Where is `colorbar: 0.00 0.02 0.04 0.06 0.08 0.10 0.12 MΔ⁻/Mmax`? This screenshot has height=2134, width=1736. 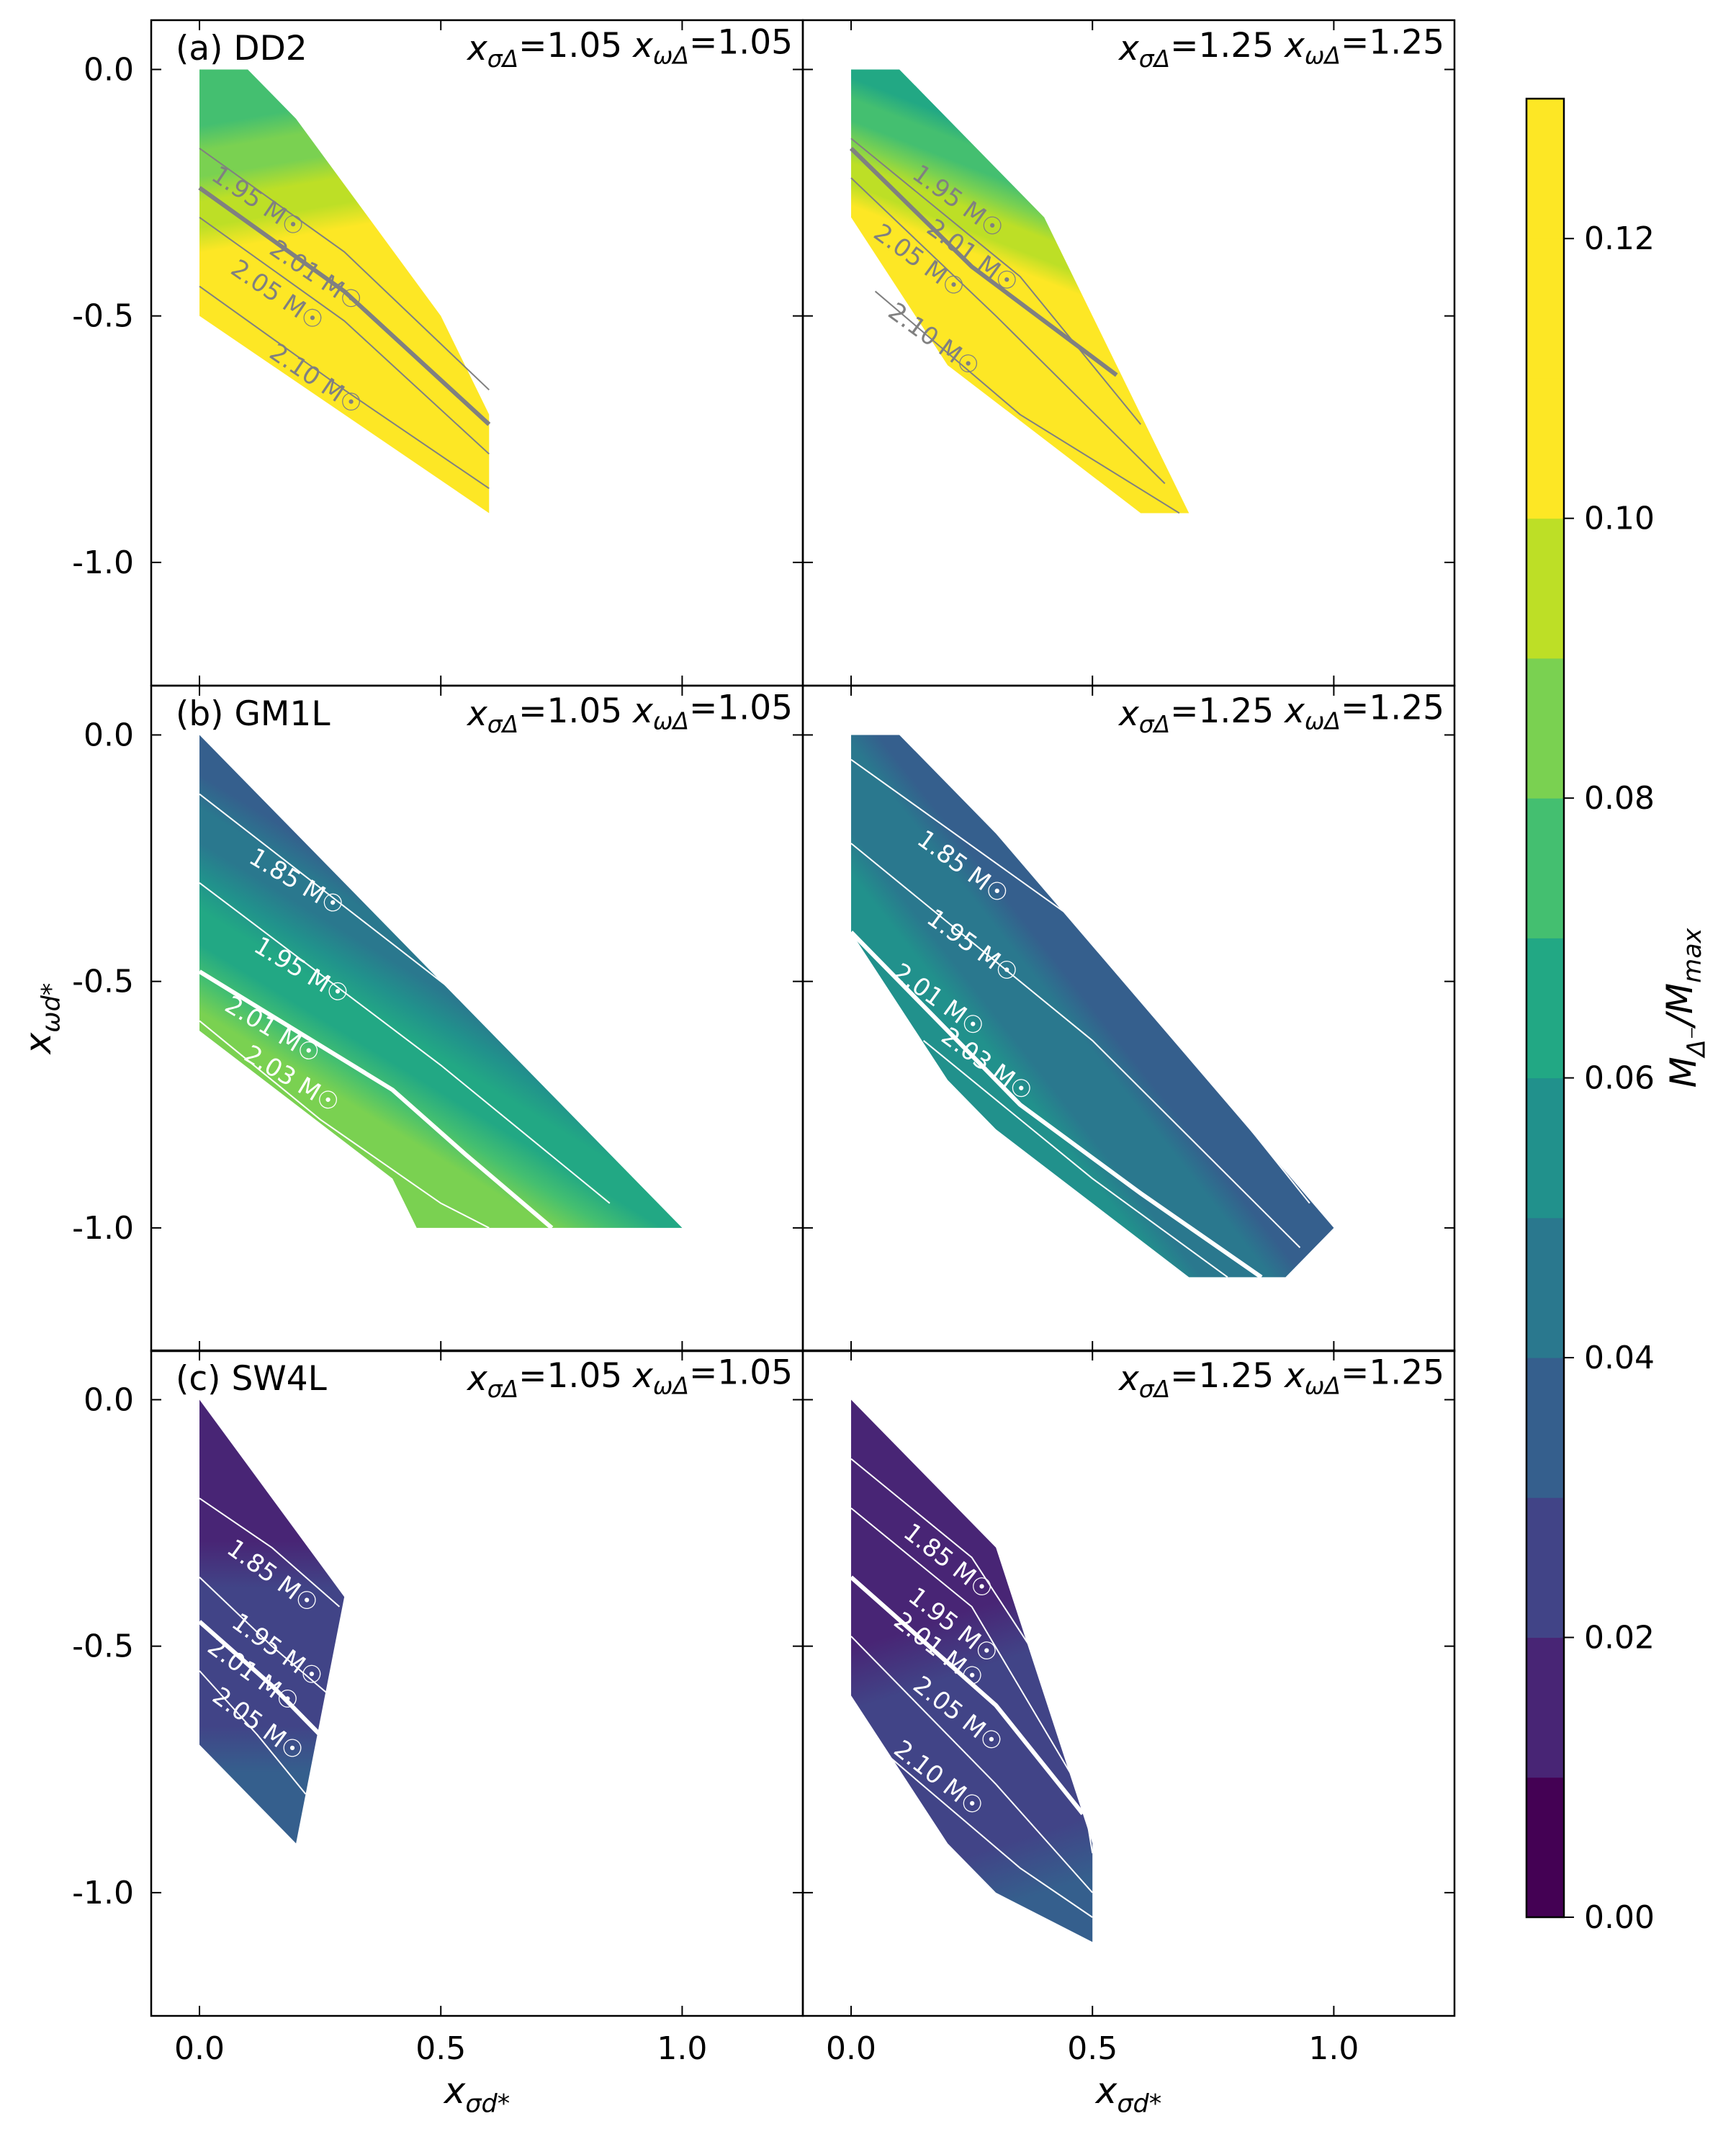
colorbar: 0.00 0.02 0.04 0.06 0.08 0.10 0.12 MΔ⁻/Mmax is located at coordinates (1618, 1016).